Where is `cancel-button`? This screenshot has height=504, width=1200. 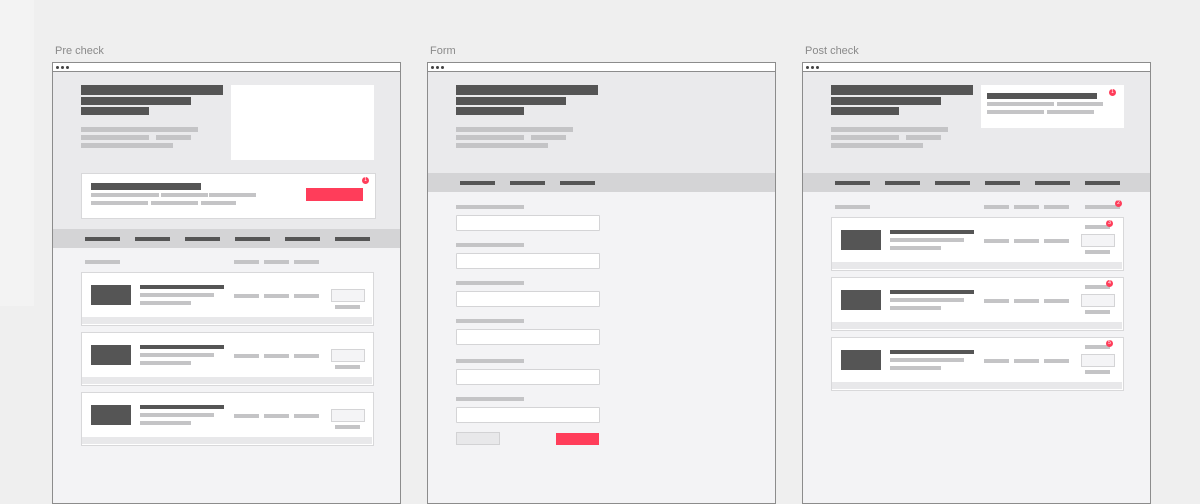 cancel-button is located at coordinates (478, 438).